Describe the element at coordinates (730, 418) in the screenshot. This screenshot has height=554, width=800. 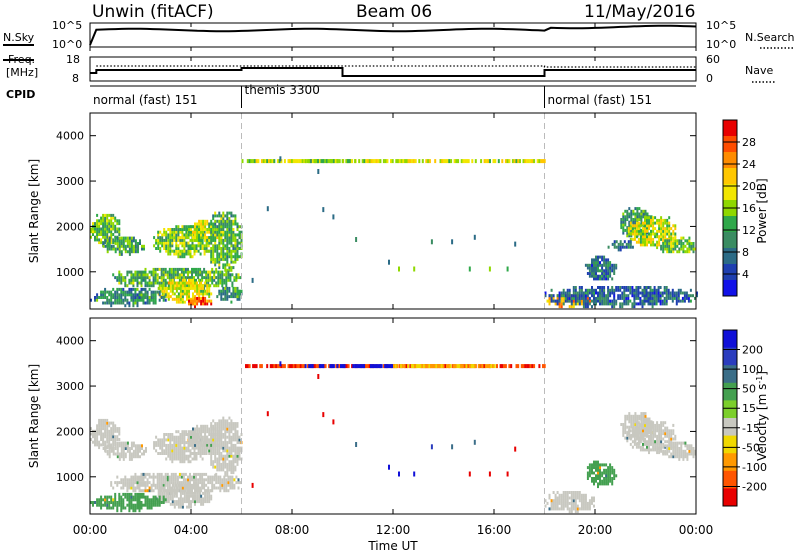
I see `colorbar-frame` at that location.